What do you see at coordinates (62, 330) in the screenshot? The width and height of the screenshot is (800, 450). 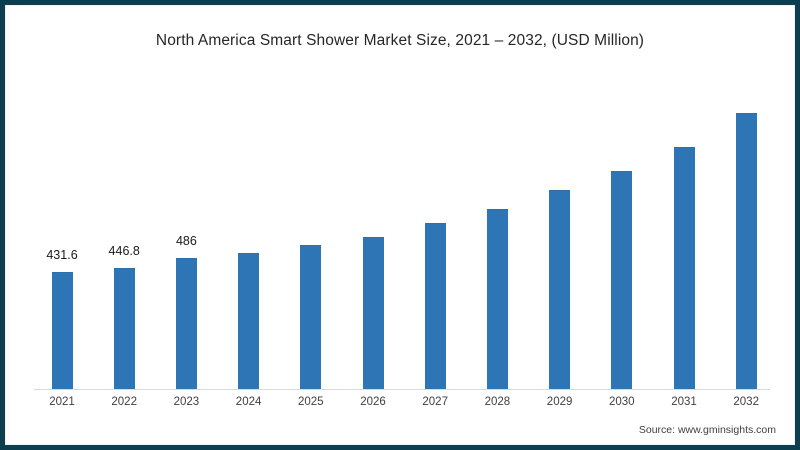 I see `bar-2021` at bounding box center [62, 330].